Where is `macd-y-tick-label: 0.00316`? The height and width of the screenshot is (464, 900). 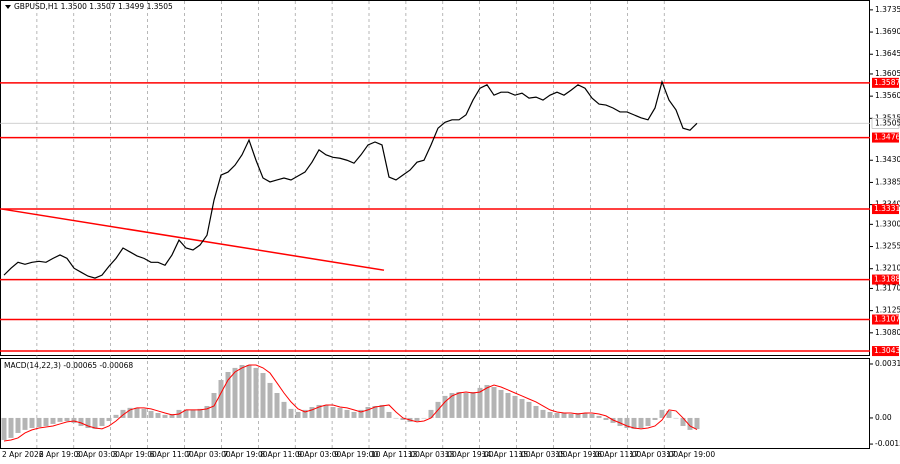
macd-y-tick-label: 0.00316 is located at coordinates (887, 363).